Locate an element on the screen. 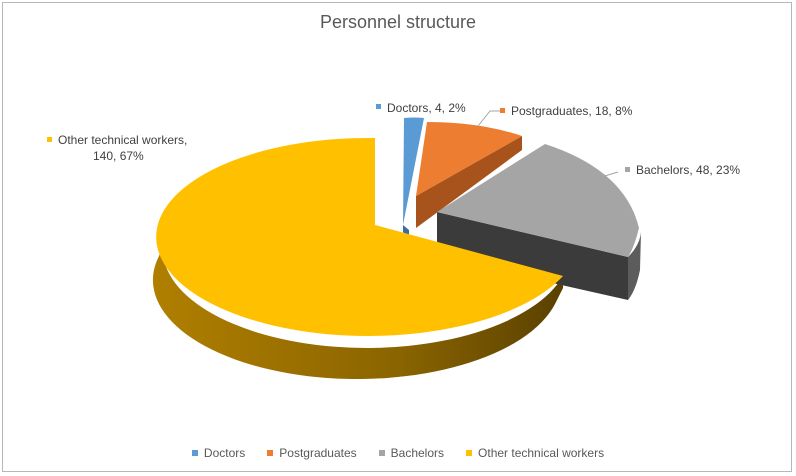 Image resolution: width=796 pixels, height=476 pixels. legend-label-doctors: Doctors is located at coordinates (224, 453).